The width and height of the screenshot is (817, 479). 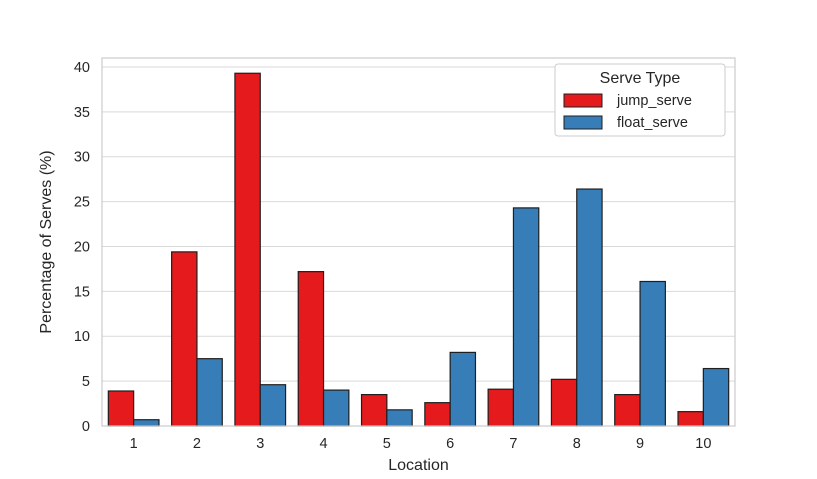 I want to click on x-tick-label: 2, so click(x=197, y=444).